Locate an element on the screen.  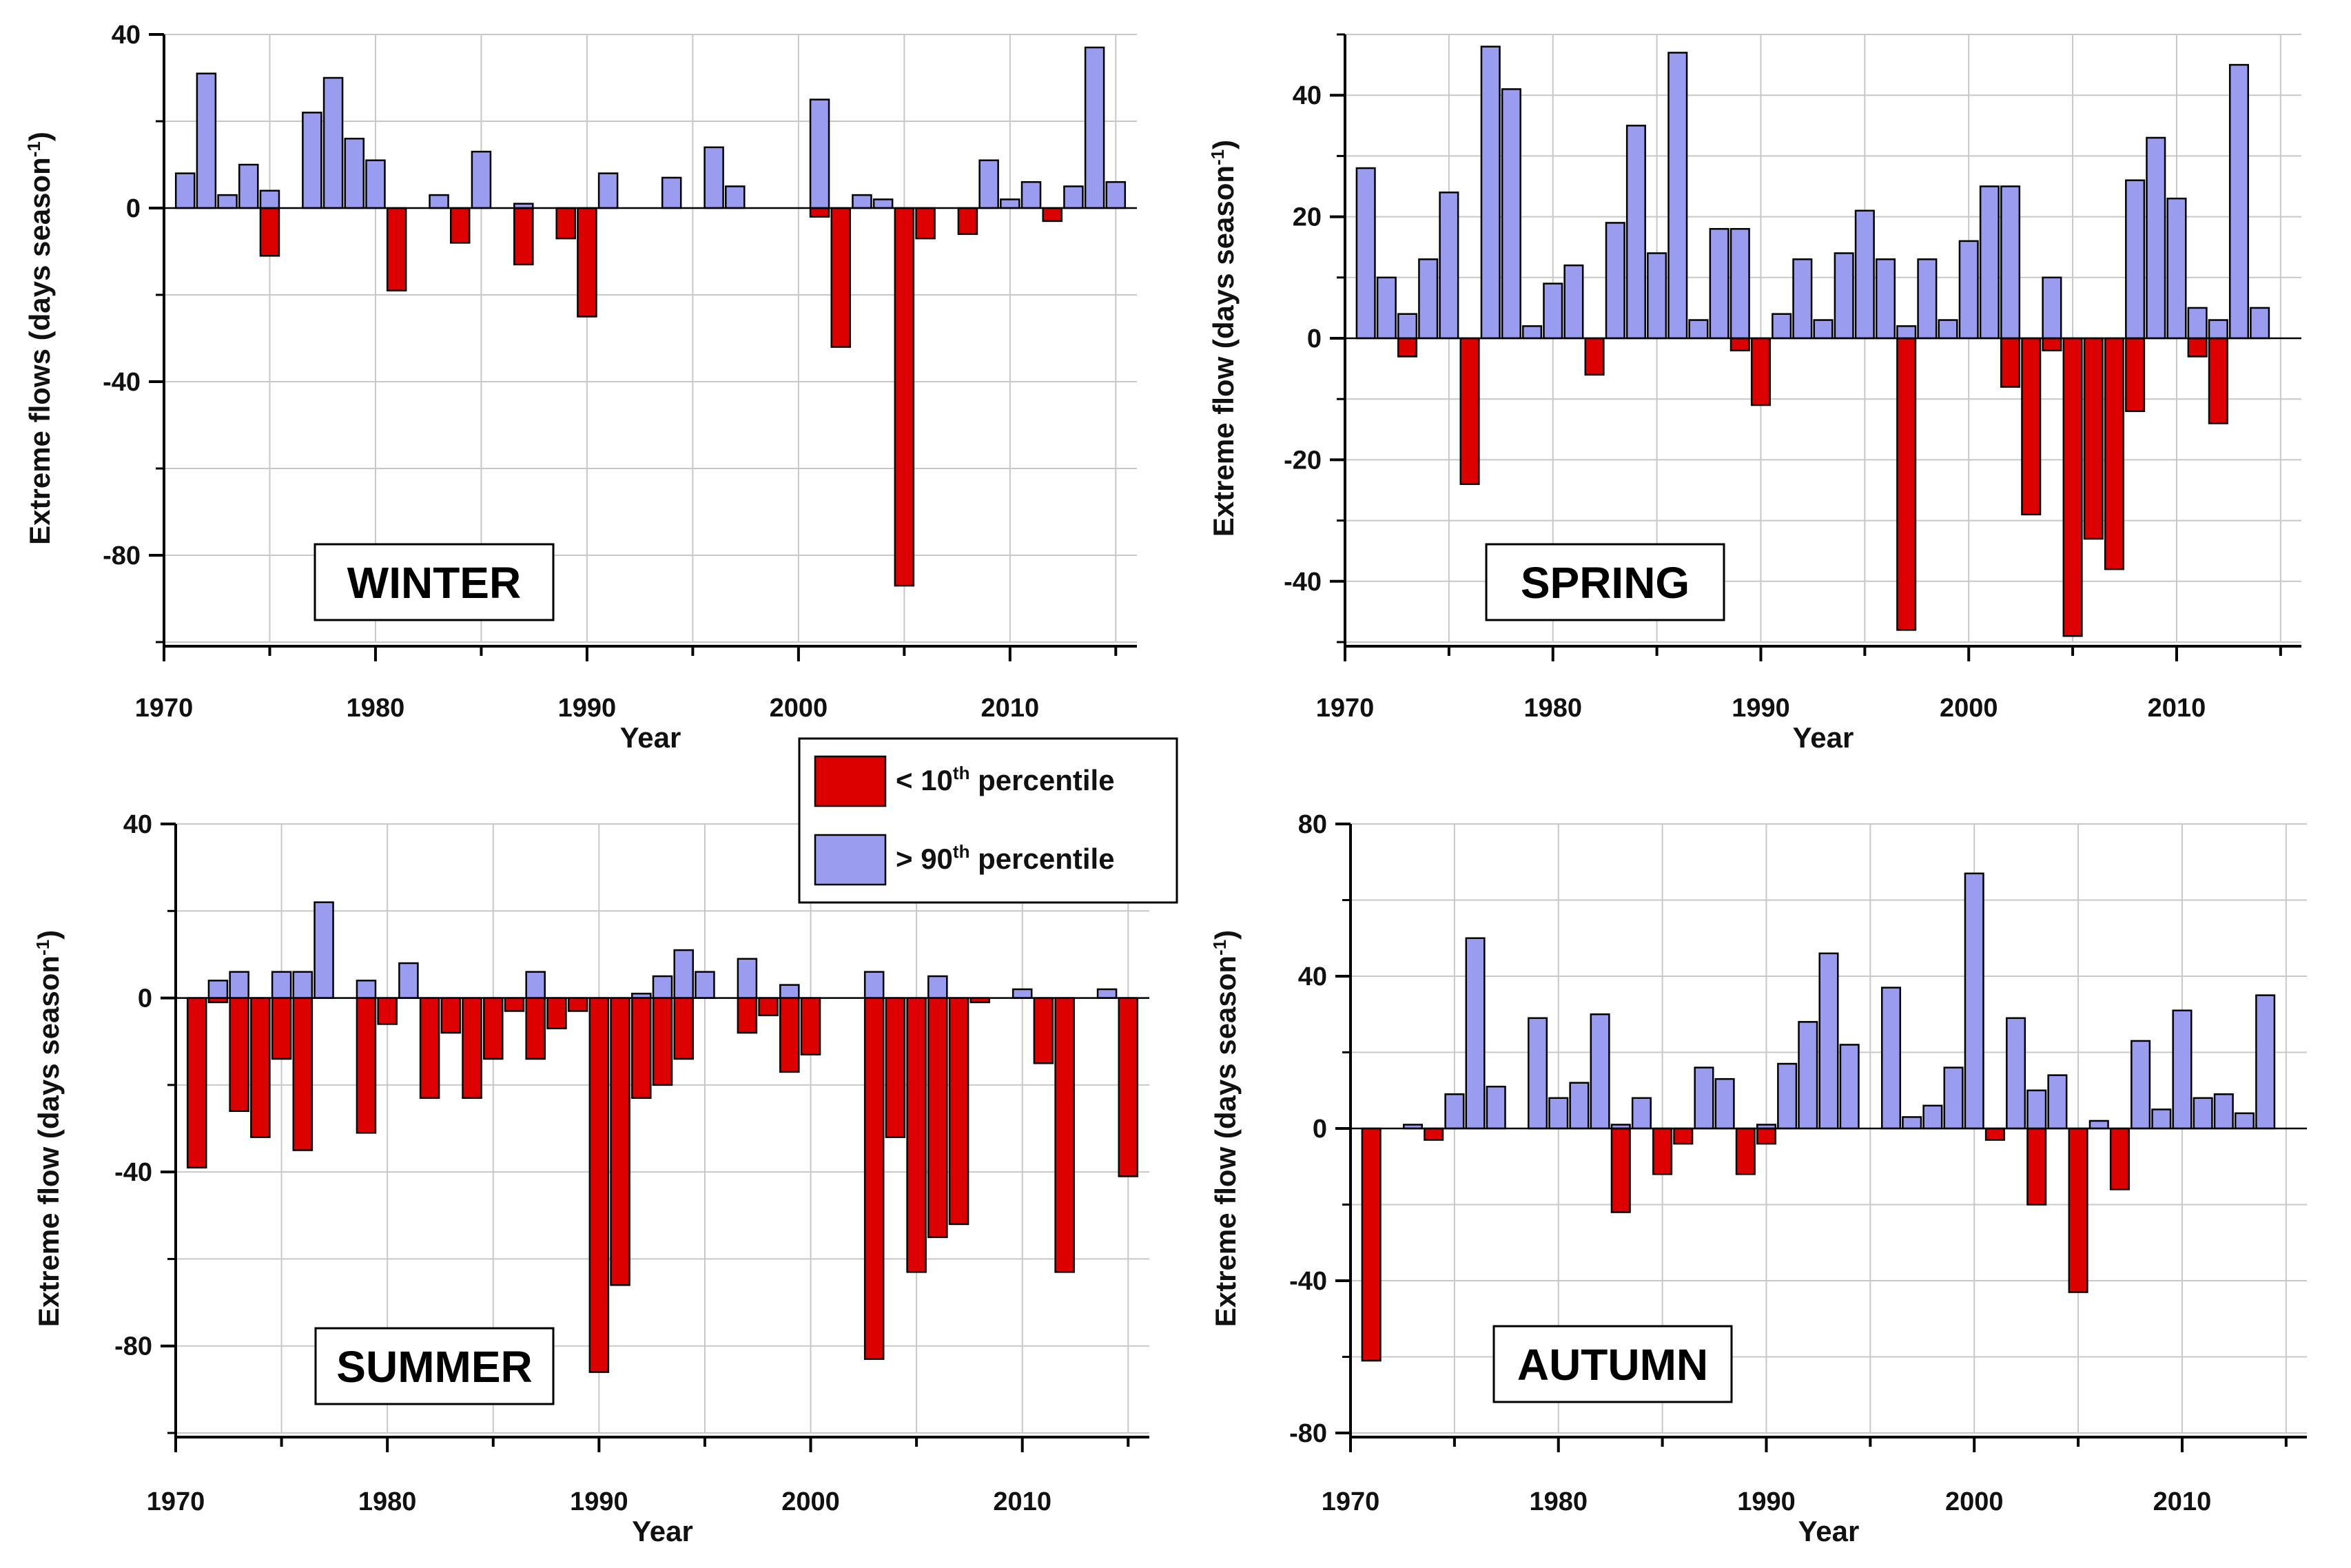
spring-xtick-label: 1970 is located at coordinates (1345, 708).